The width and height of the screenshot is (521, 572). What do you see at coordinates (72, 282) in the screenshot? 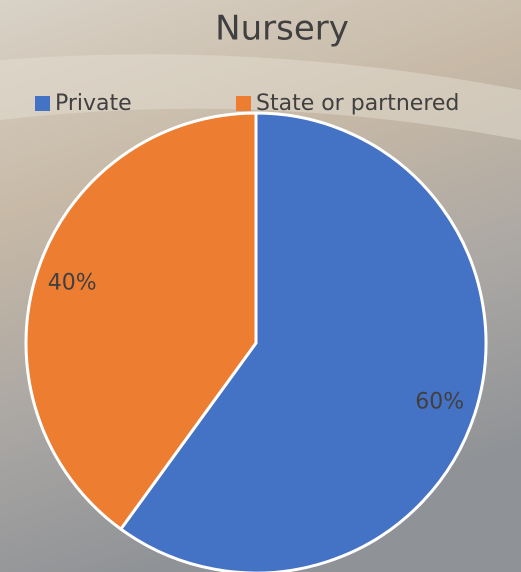
I see `data-label: 40%` at bounding box center [72, 282].